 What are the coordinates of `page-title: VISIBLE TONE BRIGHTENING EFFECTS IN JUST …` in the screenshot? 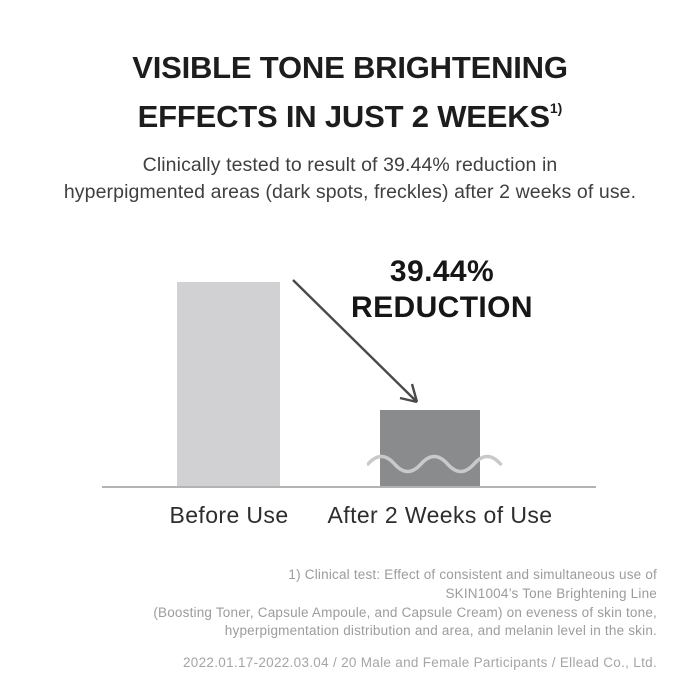 It's located at (350, 92).